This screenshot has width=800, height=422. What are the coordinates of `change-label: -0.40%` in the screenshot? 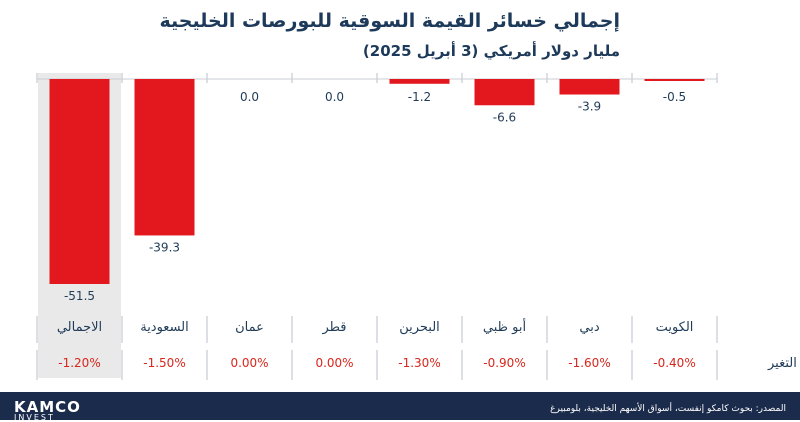 It's located at (674, 363).